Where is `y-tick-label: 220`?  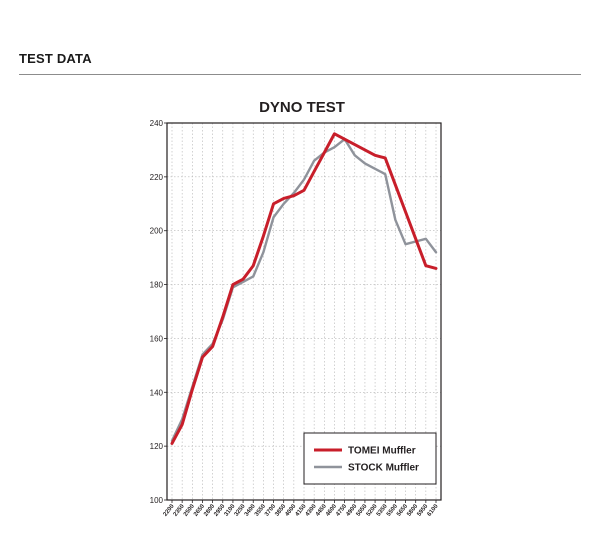 y-tick-label: 220 is located at coordinates (157, 177).